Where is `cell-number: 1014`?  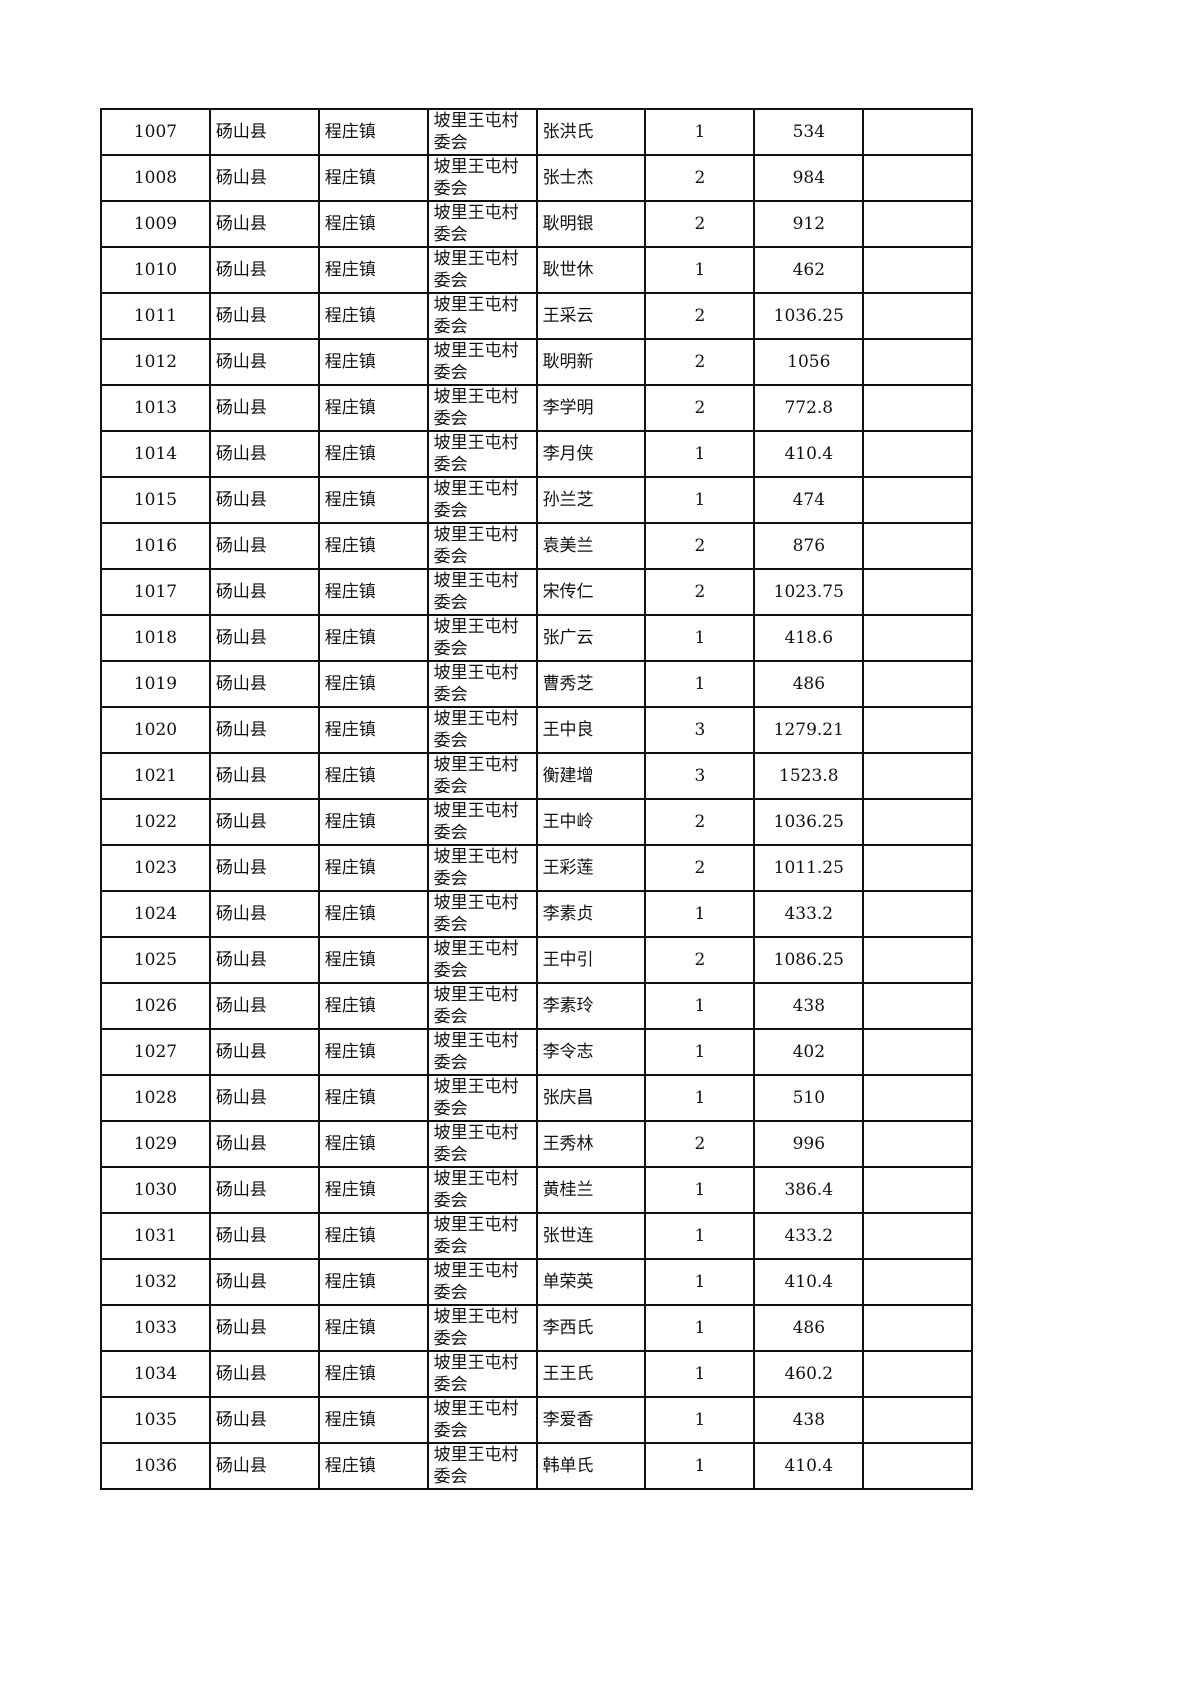 cell-number: 1014 is located at coordinates (155, 454).